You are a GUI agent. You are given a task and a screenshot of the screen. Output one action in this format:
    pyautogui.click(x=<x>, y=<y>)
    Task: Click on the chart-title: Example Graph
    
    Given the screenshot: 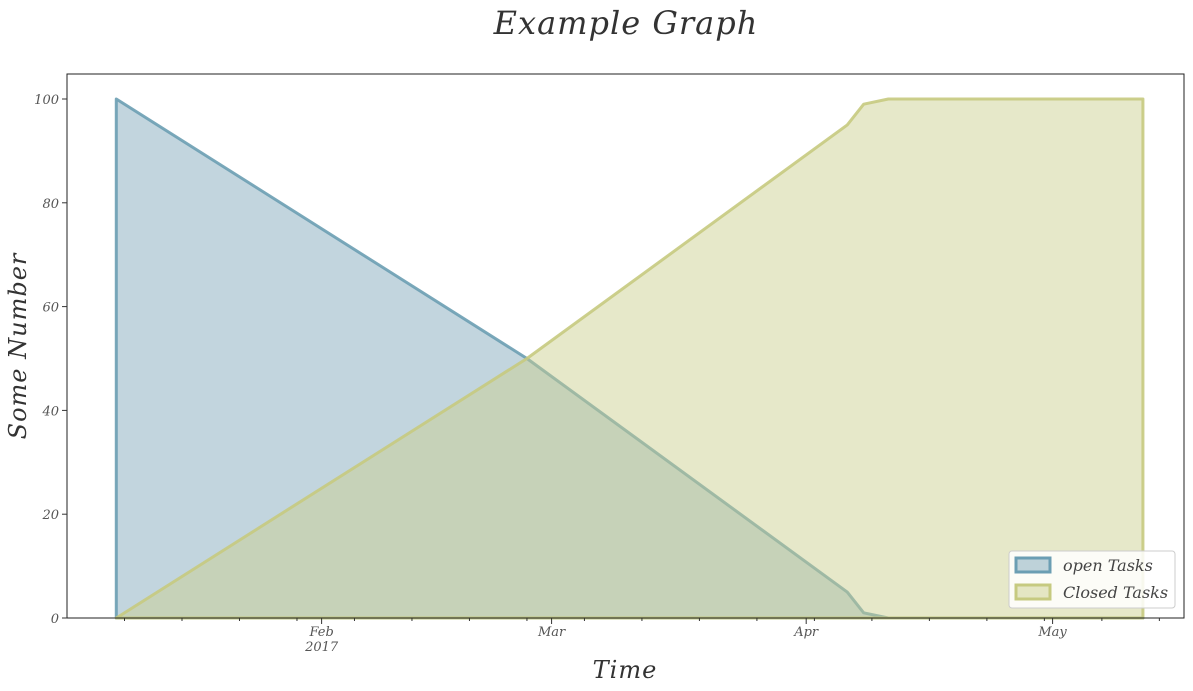 What is the action you would take?
    pyautogui.click(x=626, y=23)
    